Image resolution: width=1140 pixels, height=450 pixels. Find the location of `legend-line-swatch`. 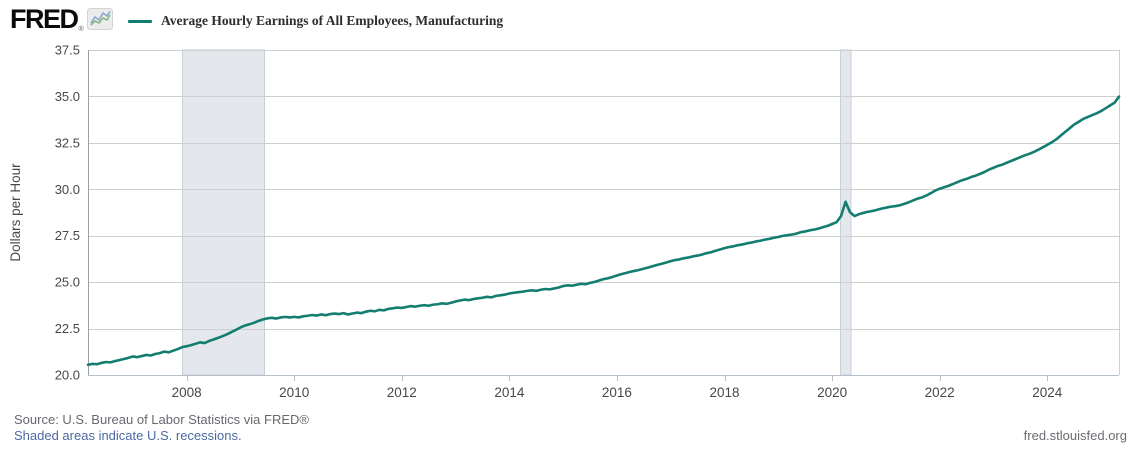

legend-line-swatch is located at coordinates (140, 21).